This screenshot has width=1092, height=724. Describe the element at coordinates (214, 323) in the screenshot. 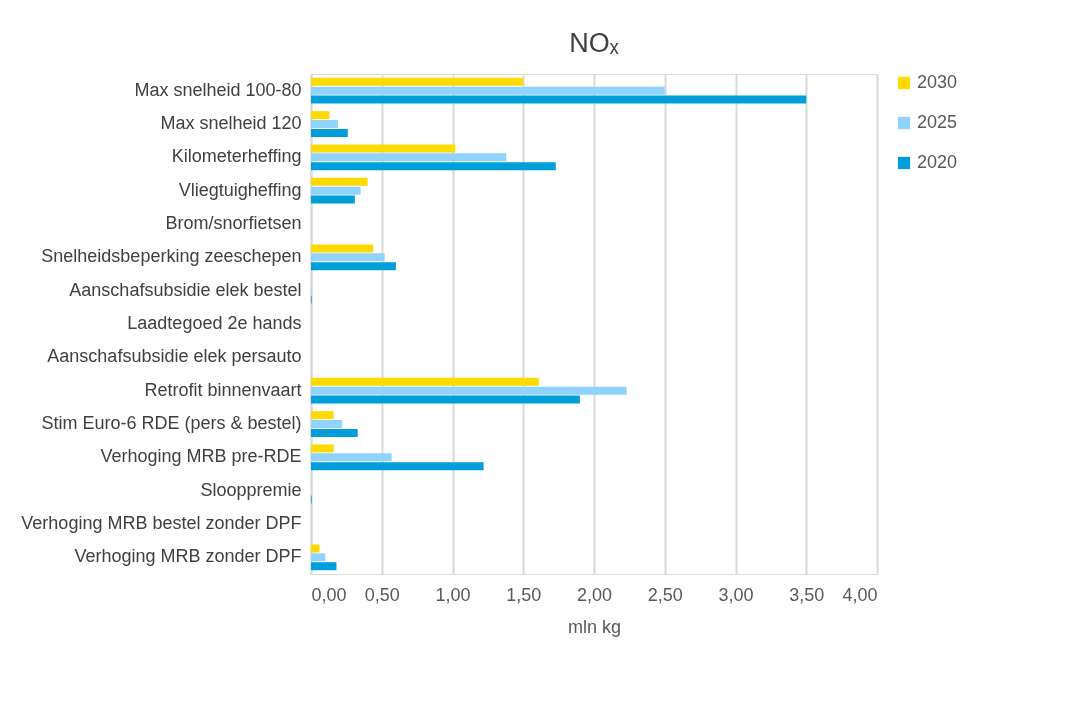

I see `y-tick-label: Laadtegoed 2e hands` at that location.